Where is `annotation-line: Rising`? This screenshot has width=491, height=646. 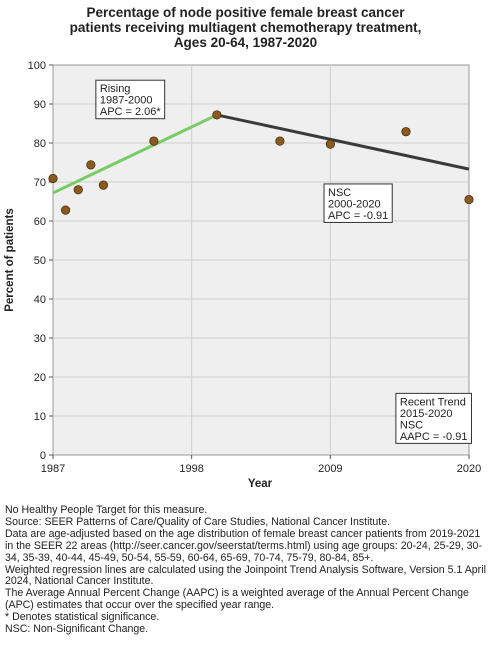
annotation-line: Rising is located at coordinates (115, 89).